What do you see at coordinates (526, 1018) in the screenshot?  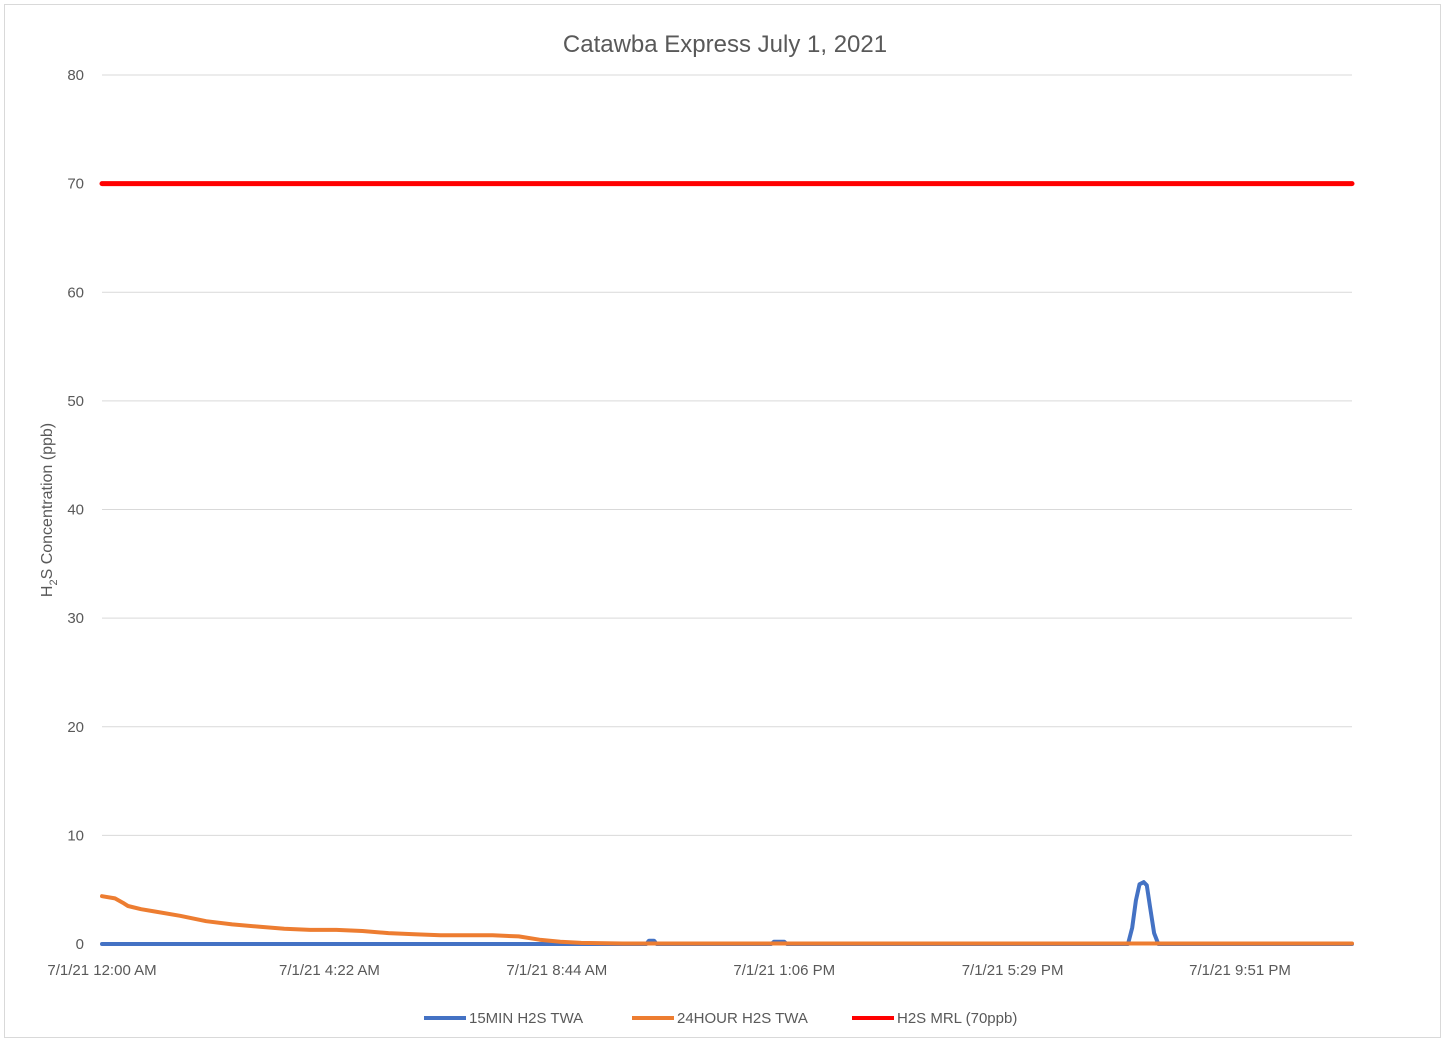 I see `legend-label: 15MIN H2S TWA` at bounding box center [526, 1018].